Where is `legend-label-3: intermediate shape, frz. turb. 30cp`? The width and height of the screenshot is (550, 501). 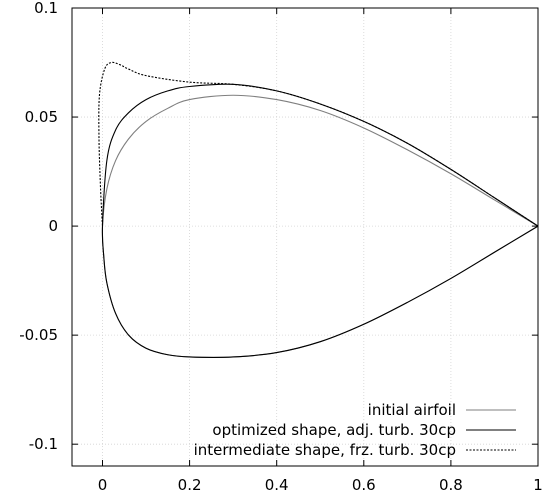
legend-label-3: intermediate shape, frz. turb. 30cp is located at coordinates (325, 450).